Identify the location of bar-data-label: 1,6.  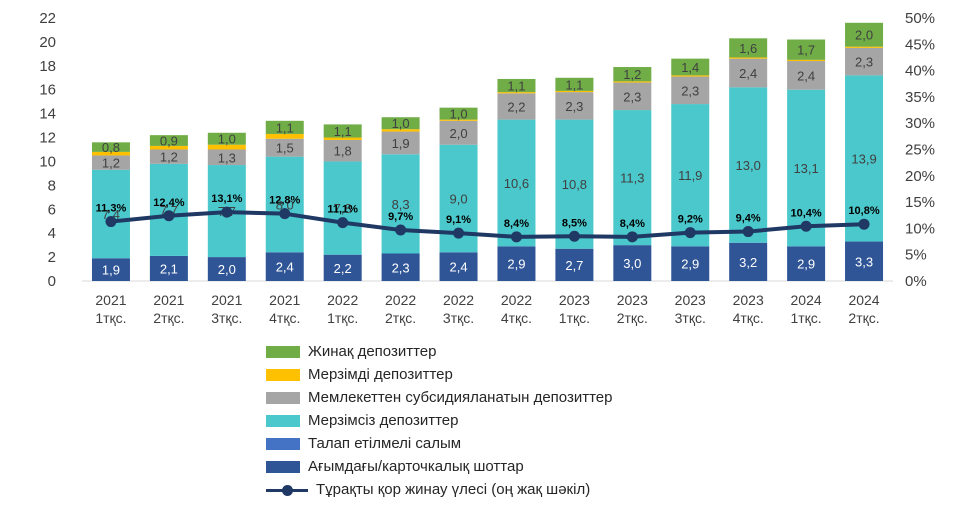
(748, 48).